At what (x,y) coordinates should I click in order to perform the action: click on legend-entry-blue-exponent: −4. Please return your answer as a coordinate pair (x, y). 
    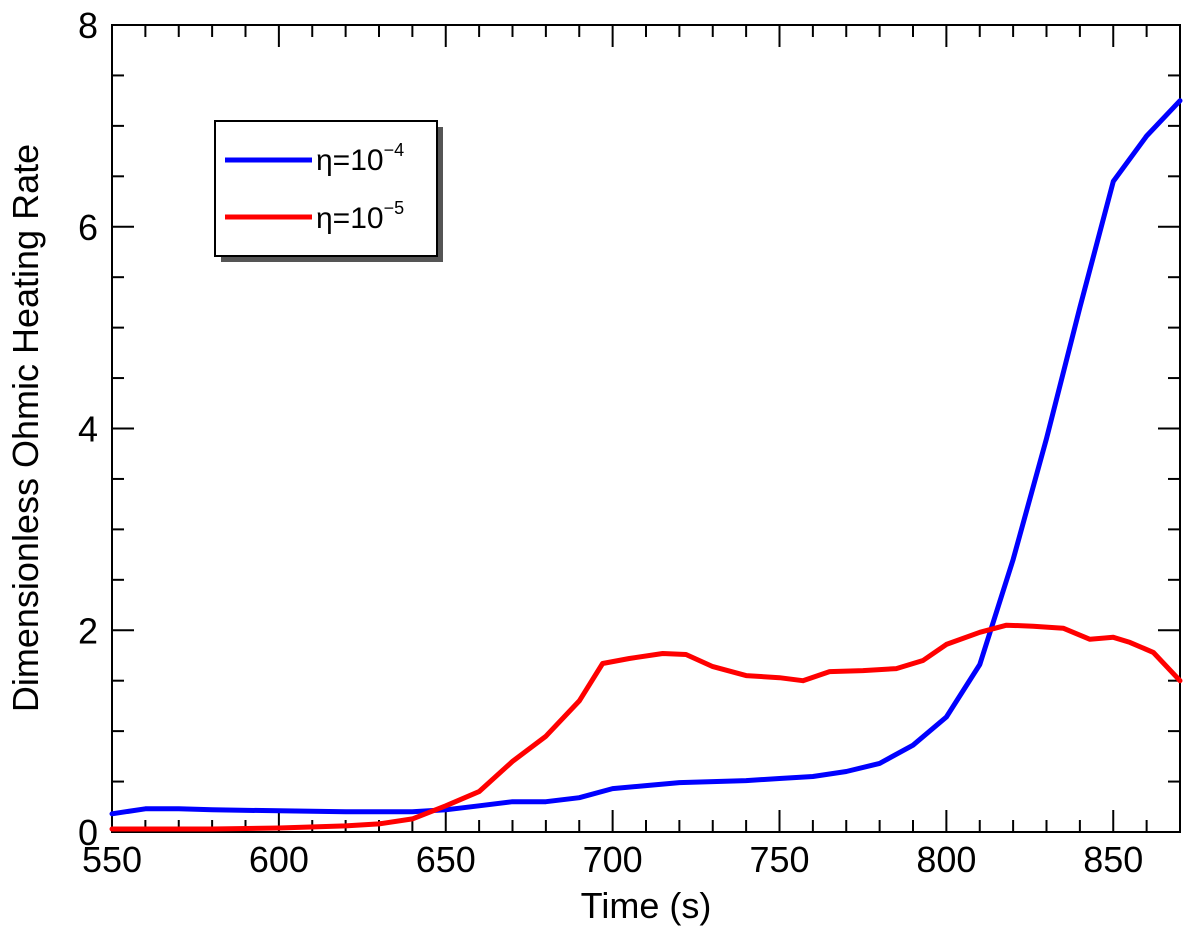
    Looking at the image, I should click on (394, 150).